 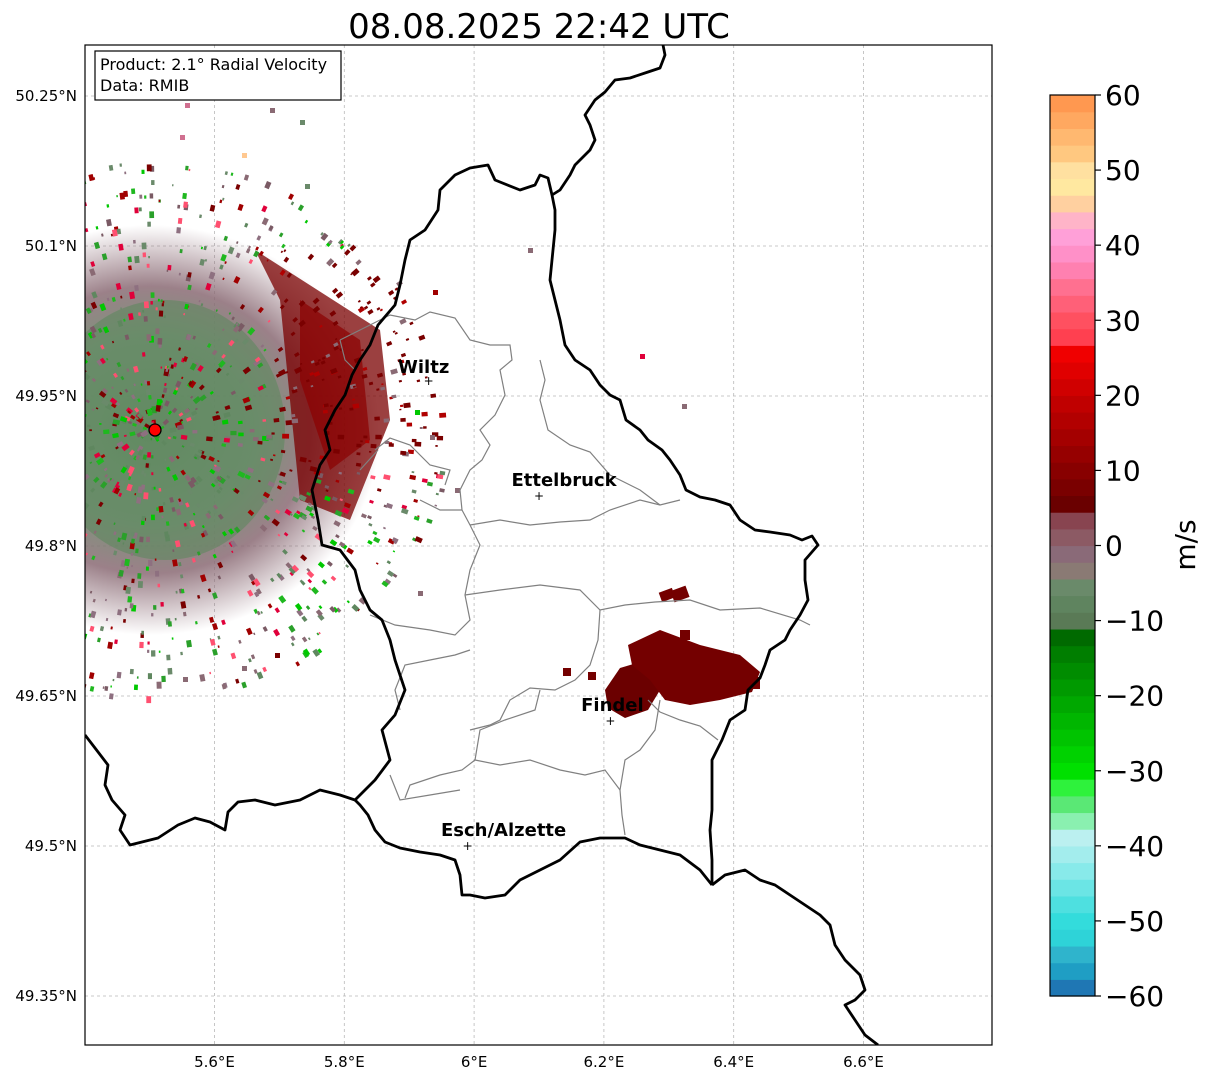 What do you see at coordinates (539, 1062) in the screenshot?
I see `longitude-labels: 5.6°E 5.8°E 6°E 6.2°E 6.4°E 6.6°E` at bounding box center [539, 1062].